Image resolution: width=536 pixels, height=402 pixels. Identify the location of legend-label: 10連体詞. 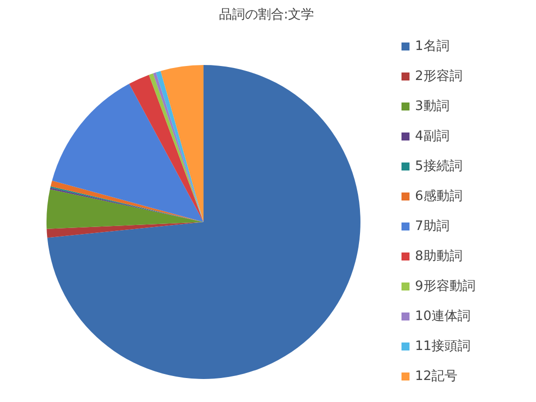
(443, 317).